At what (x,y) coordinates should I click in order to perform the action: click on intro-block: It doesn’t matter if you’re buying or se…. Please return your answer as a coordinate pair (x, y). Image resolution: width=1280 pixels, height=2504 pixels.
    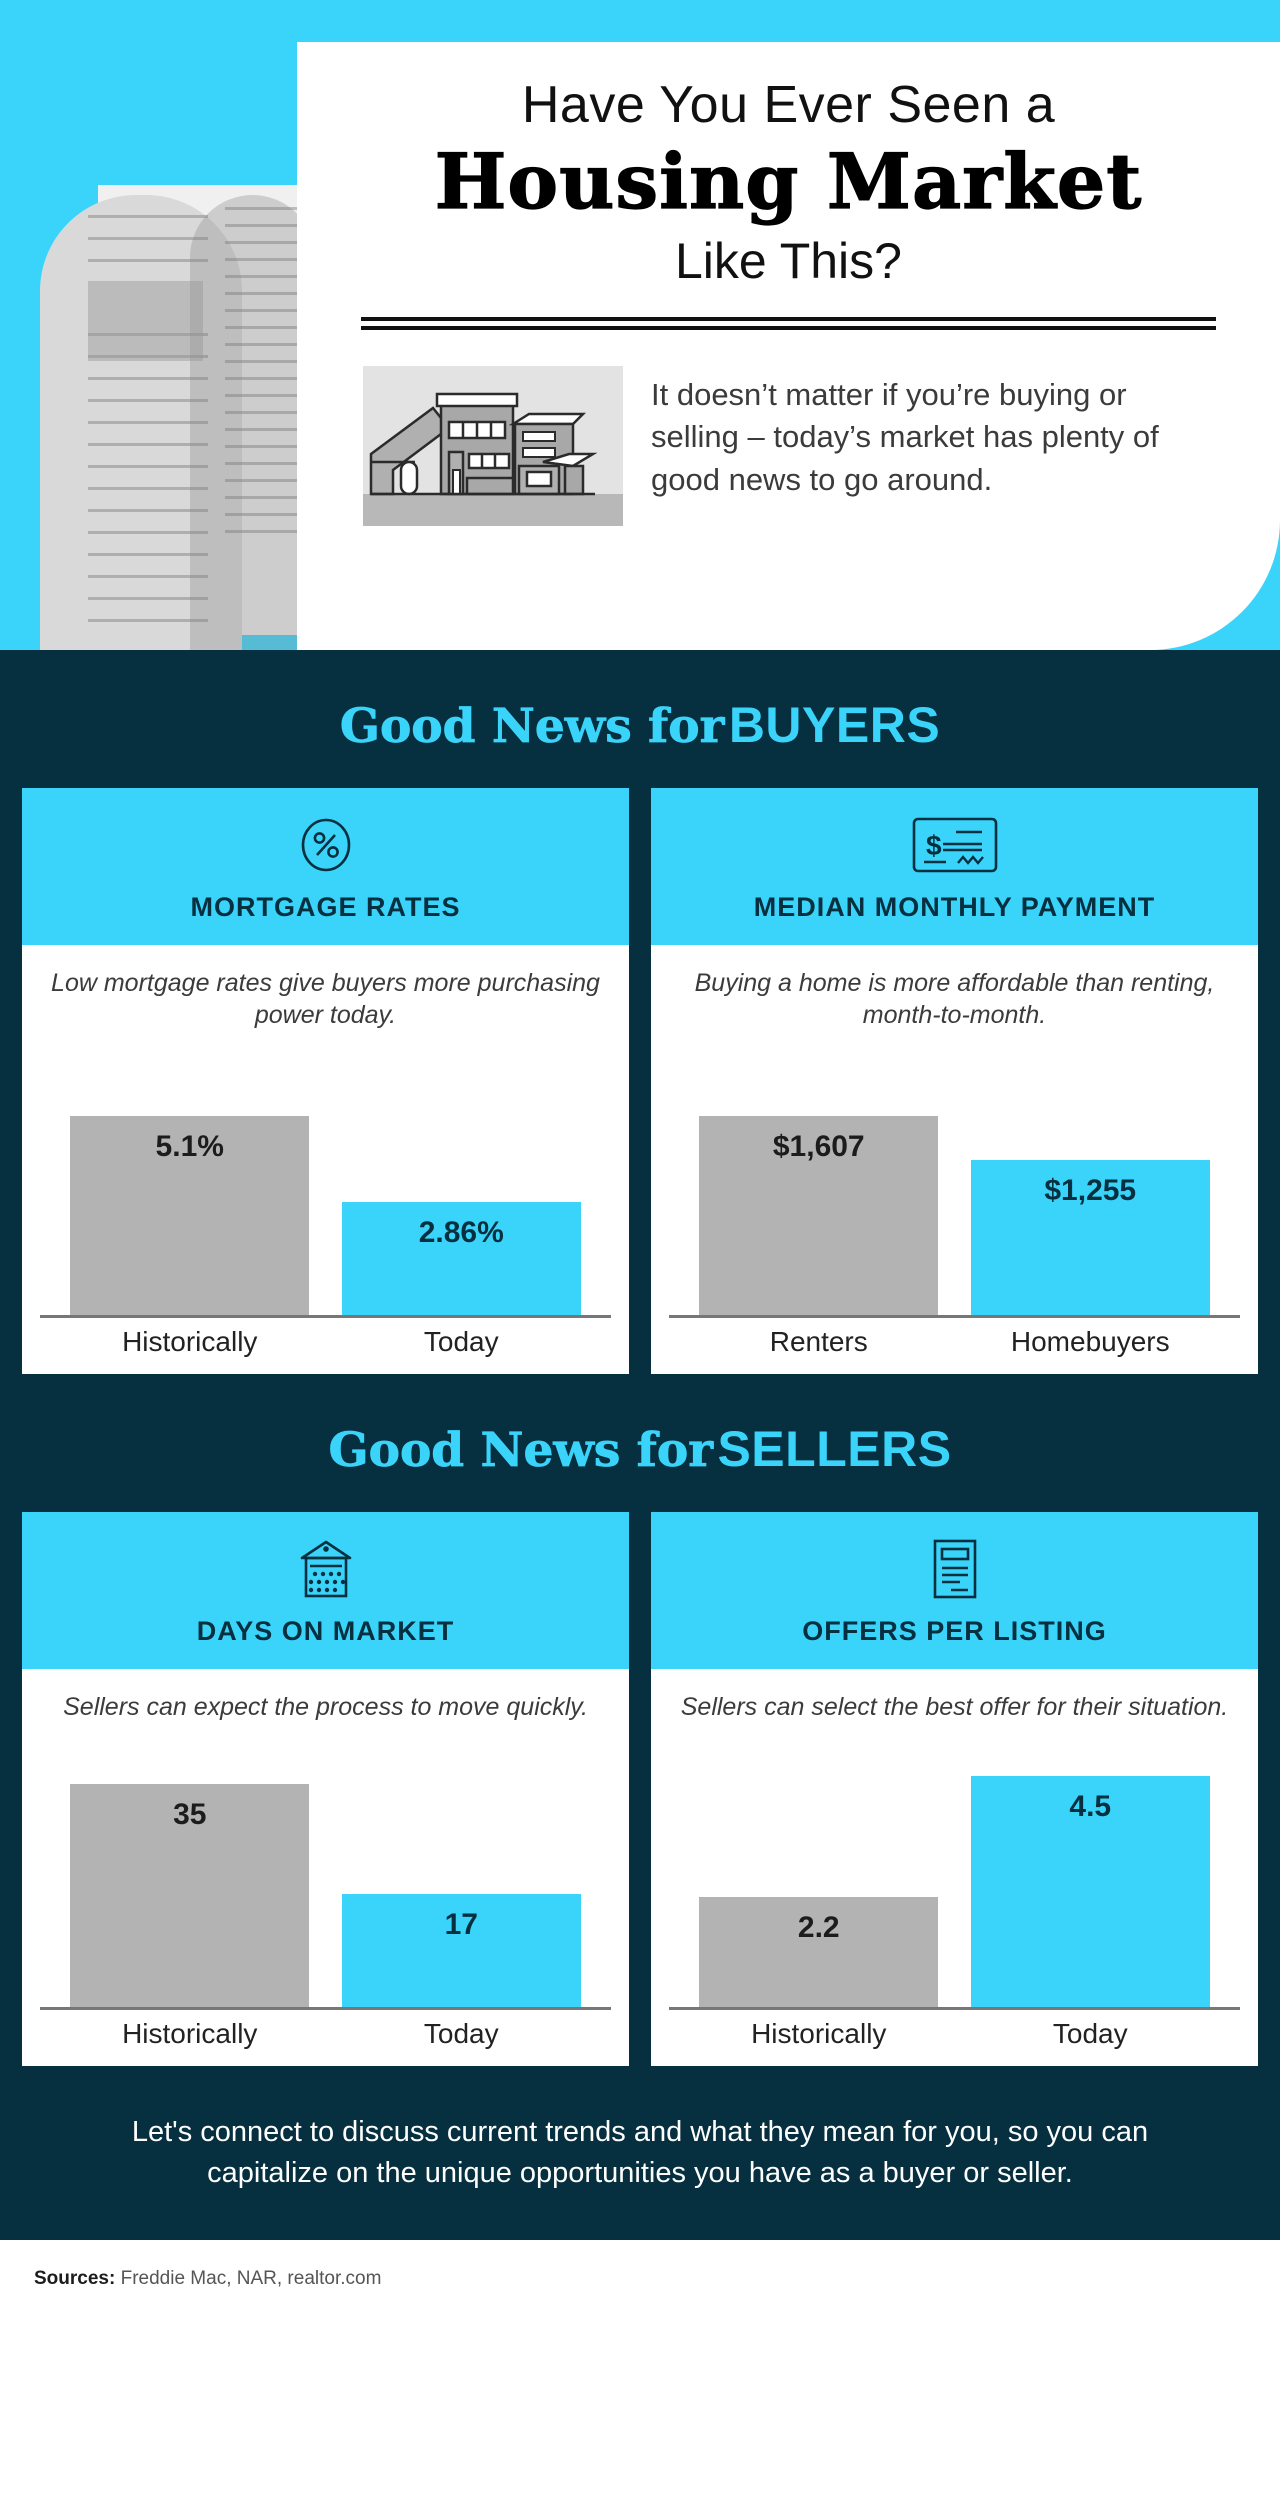
    Looking at the image, I should click on (788, 445).